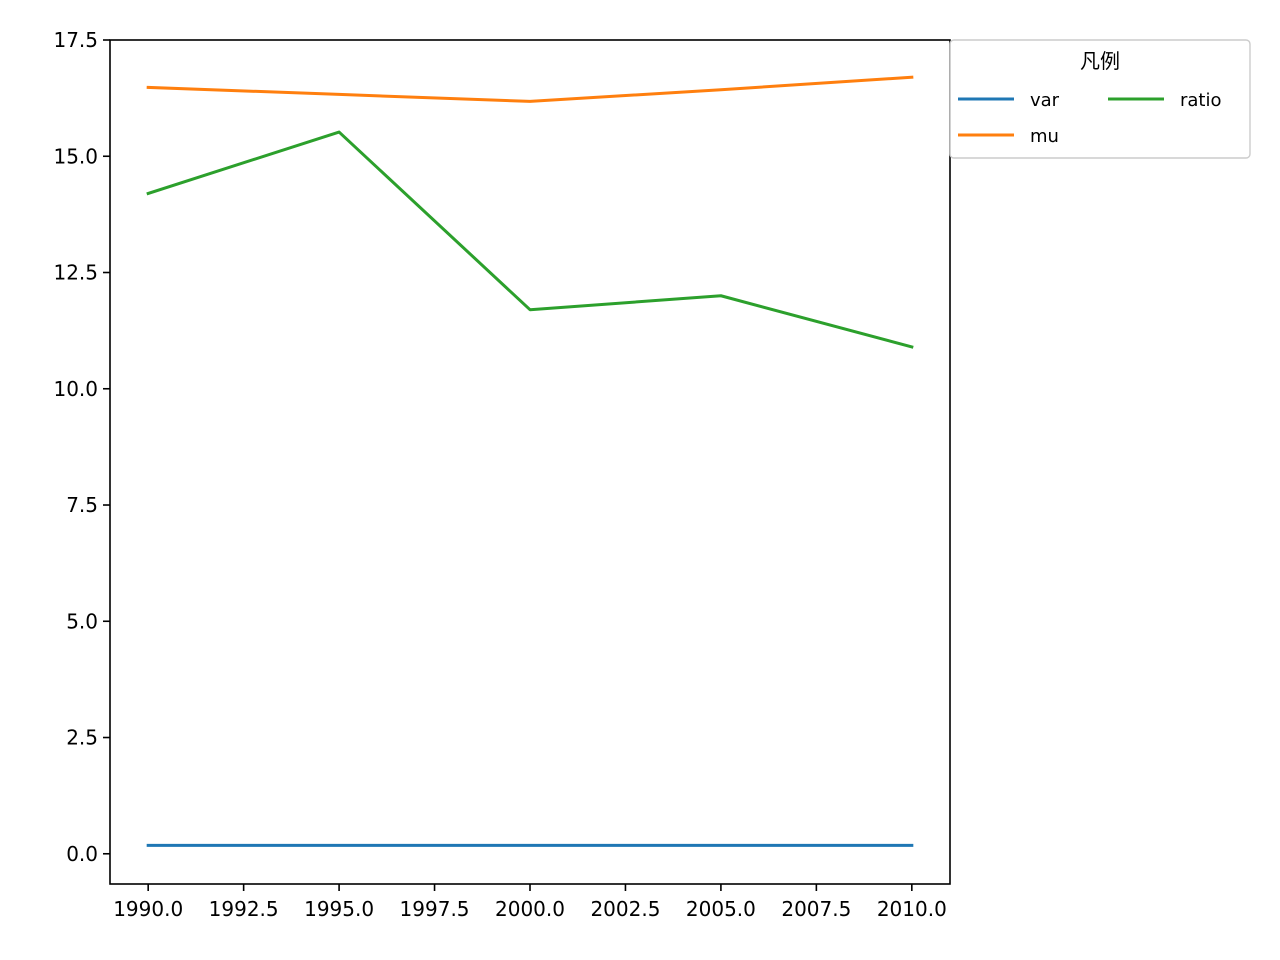  What do you see at coordinates (816, 909) in the screenshot?
I see `x-tick-label: 2007.5` at bounding box center [816, 909].